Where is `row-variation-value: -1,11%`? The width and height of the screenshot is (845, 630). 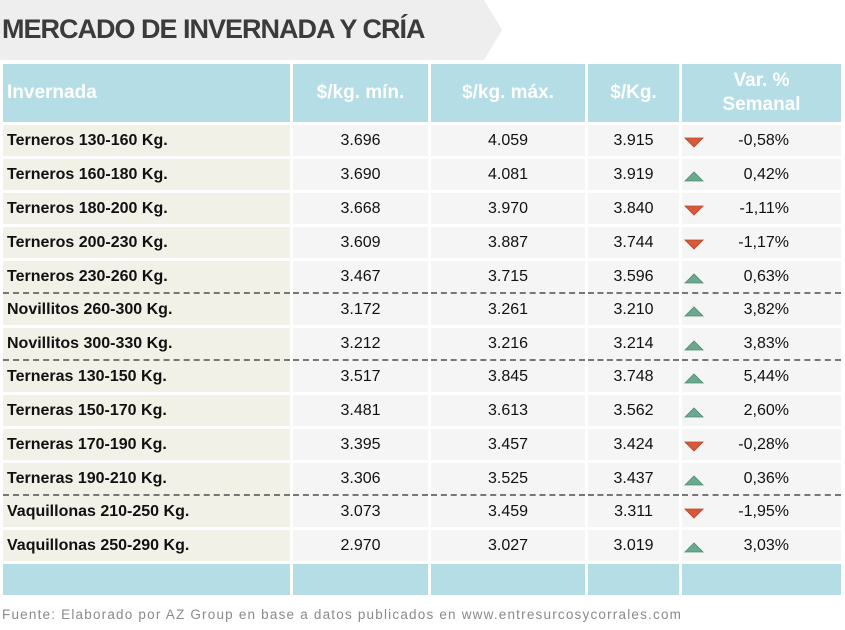
row-variation-value: -1,11% is located at coordinates (764, 208).